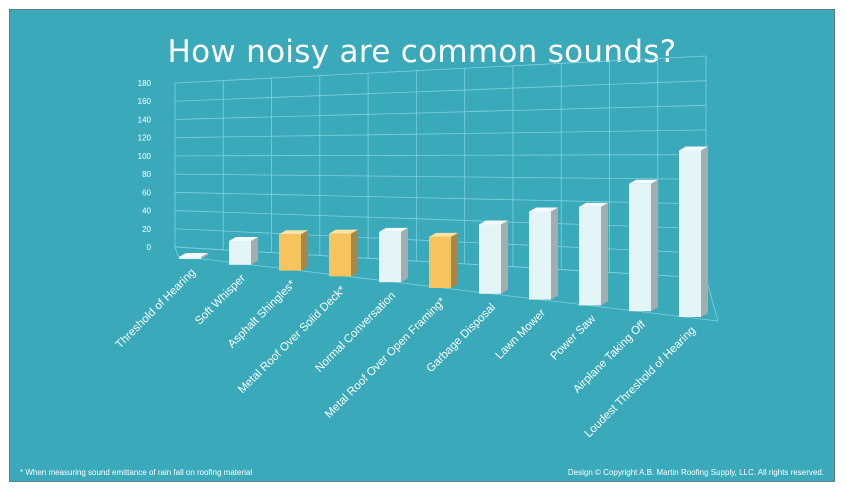  Describe the element at coordinates (145, 138) in the screenshot. I see `y-tick-label: 120` at that location.